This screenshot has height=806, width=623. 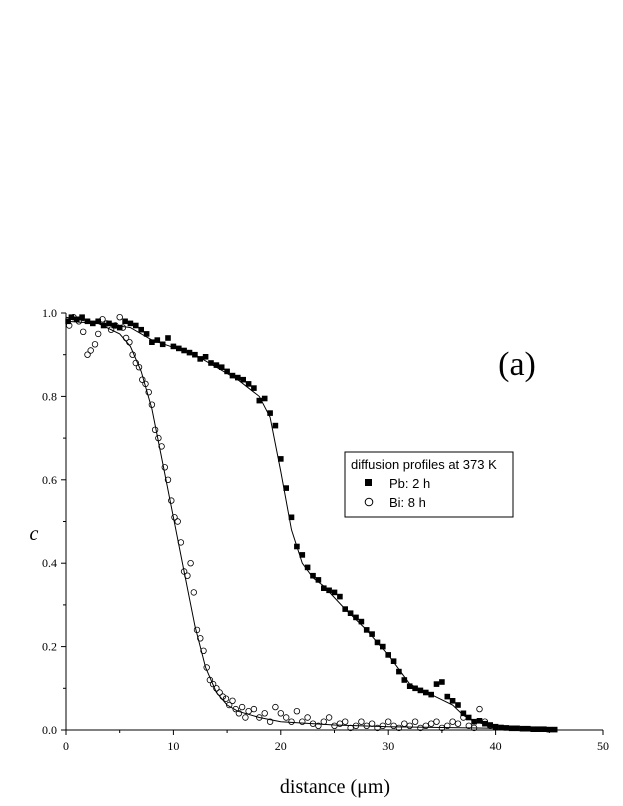 I want to click on y-axis-label: c, so click(x=34, y=534).